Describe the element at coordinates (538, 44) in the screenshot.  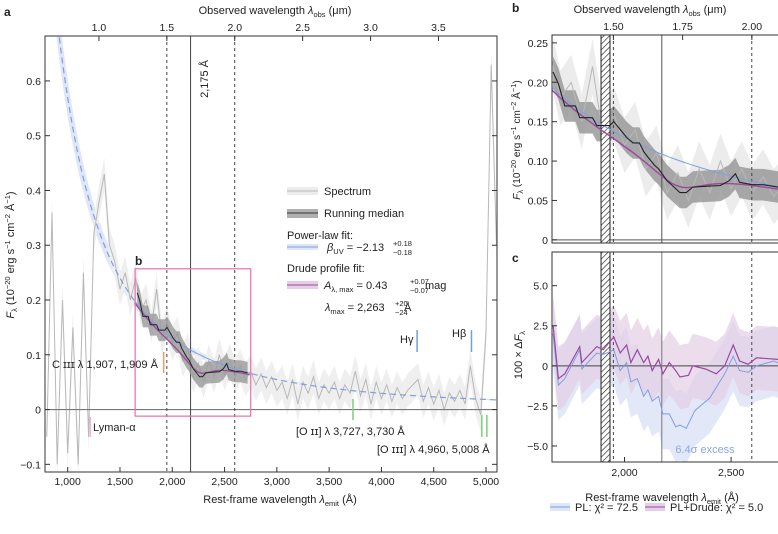
I see `y-tick-label-b: 0.25` at that location.